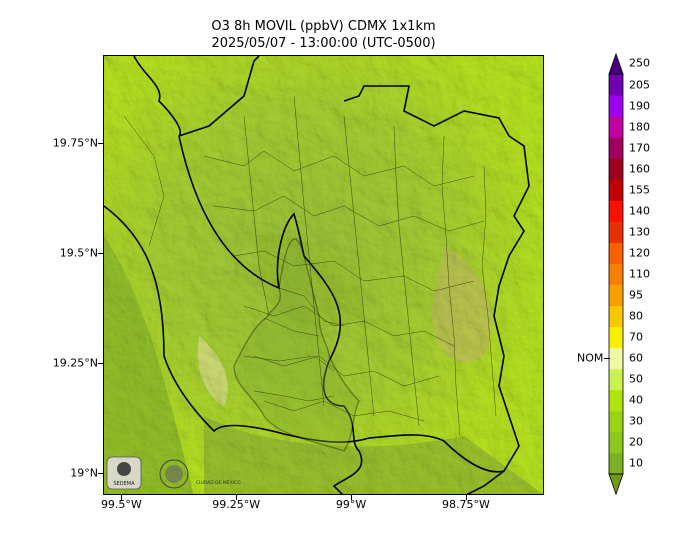 The width and height of the screenshot is (700, 550). I want to click on x-tick-label: 99.5°W, so click(121, 504).